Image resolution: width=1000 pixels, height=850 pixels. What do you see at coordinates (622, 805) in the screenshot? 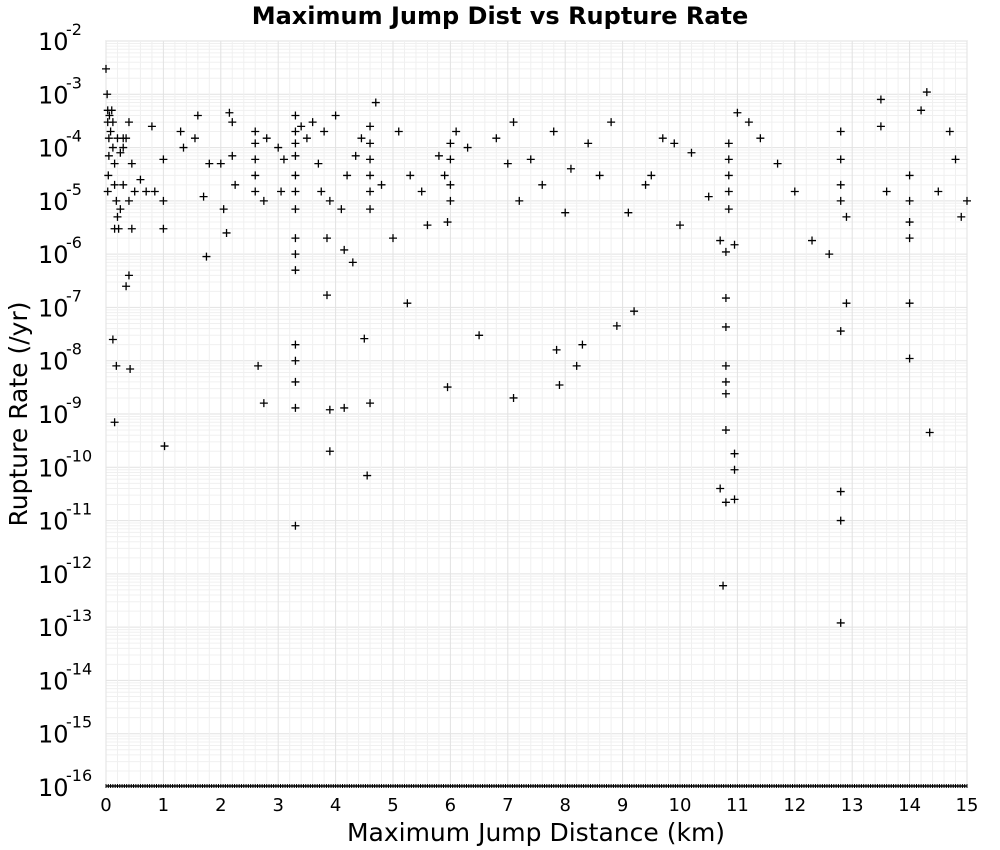
I see `x-tick-label: 9` at bounding box center [622, 805].